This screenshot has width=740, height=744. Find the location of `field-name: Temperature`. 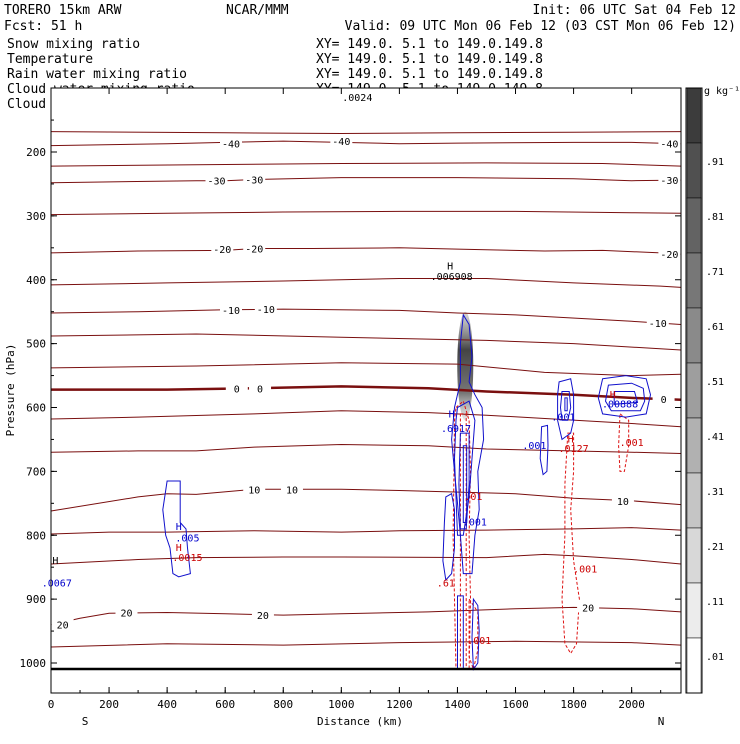

field-name: Temperature is located at coordinates (50, 59).